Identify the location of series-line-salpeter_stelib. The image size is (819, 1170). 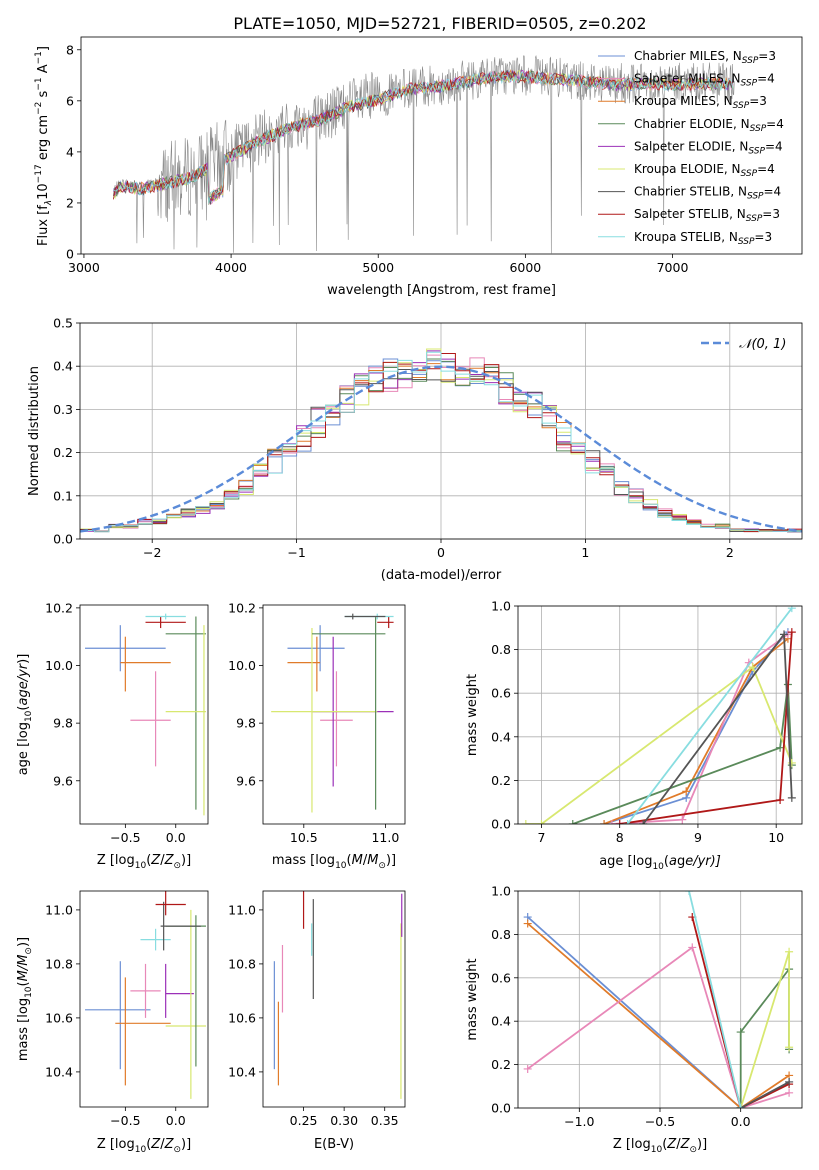
(740, 1012).